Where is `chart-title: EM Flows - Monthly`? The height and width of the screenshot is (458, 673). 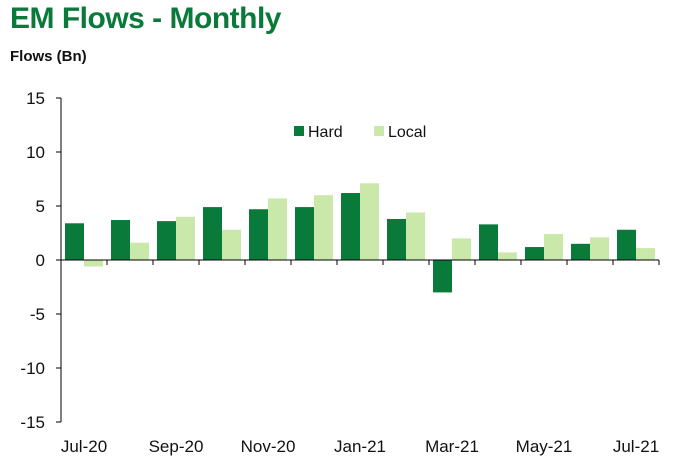
chart-title: EM Flows - Monthly is located at coordinates (145, 18).